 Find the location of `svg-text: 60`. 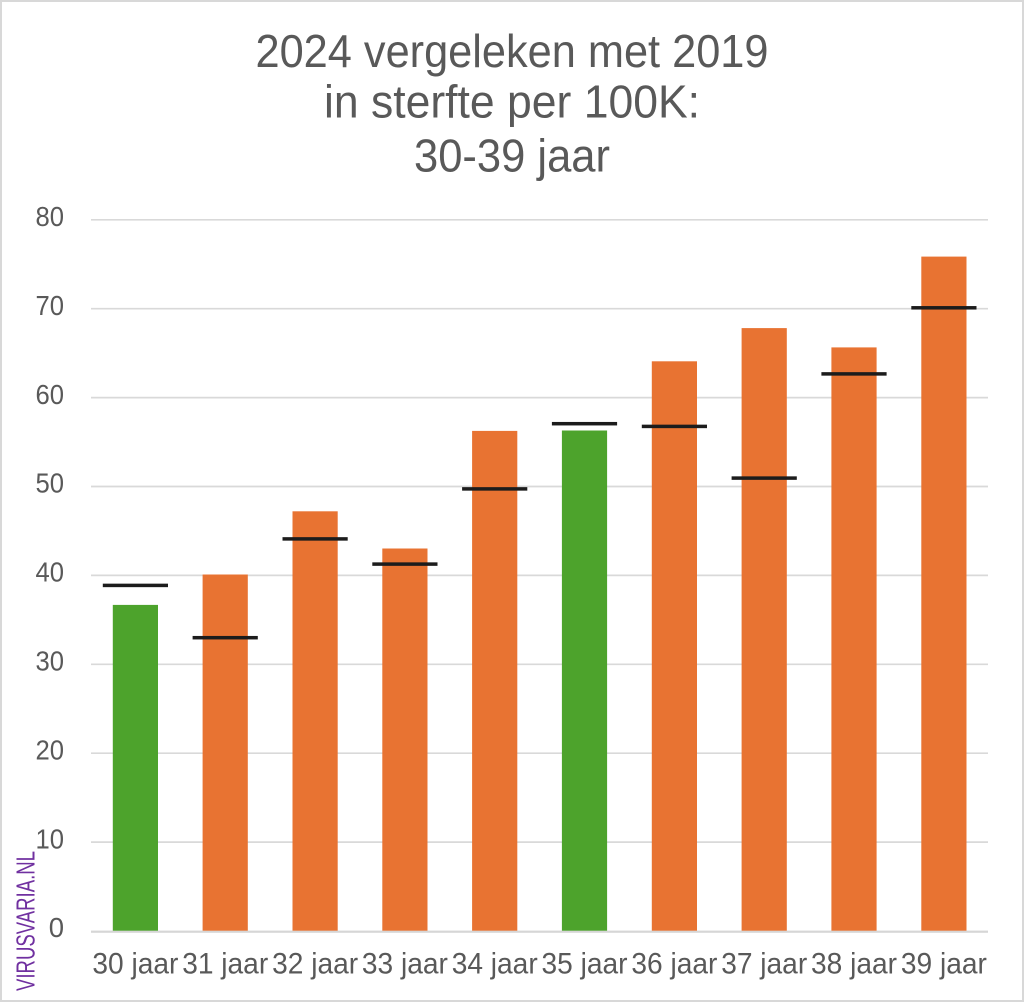

svg-text: 60 is located at coordinates (50, 394).